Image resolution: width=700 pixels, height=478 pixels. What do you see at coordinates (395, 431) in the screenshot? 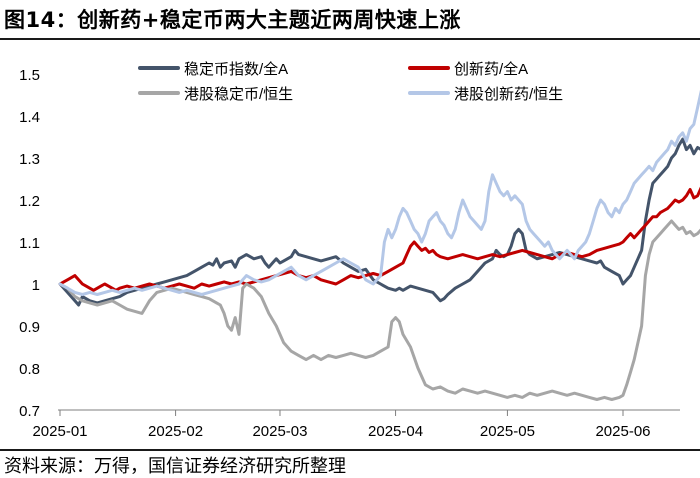
I see `x-tick-label: 2025-04` at bounding box center [395, 431].